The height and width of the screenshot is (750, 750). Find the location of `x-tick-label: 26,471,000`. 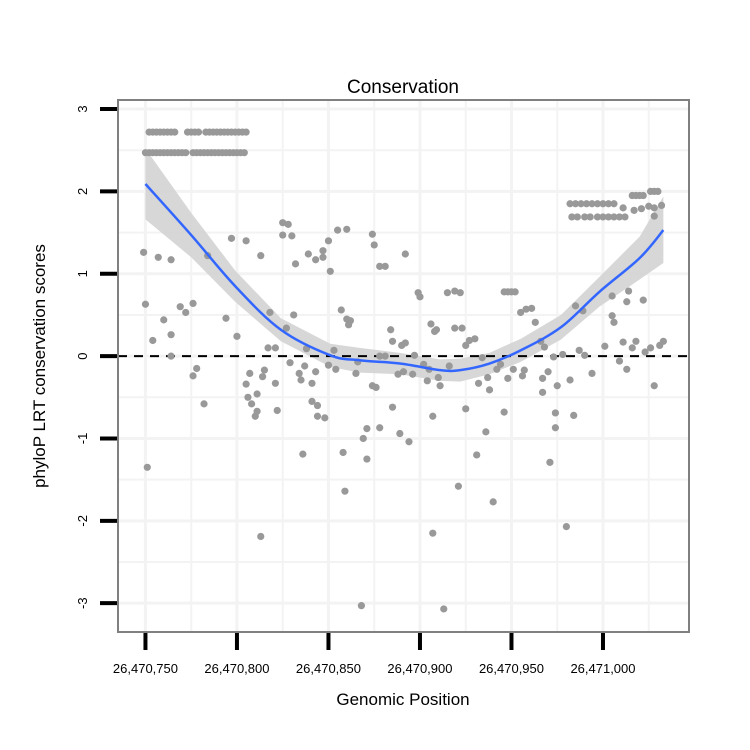

x-tick-label: 26,471,000 is located at coordinates (602, 668).